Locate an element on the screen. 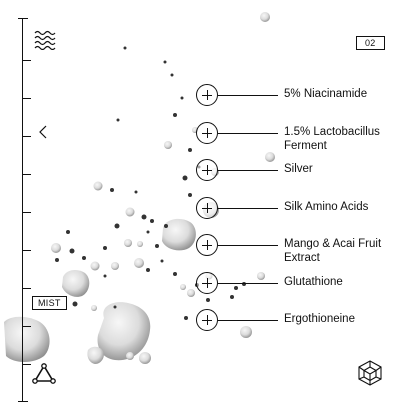 The width and height of the screenshot is (416, 416). ingredient-item: Silk Amino Acids is located at coordinates (301, 209).